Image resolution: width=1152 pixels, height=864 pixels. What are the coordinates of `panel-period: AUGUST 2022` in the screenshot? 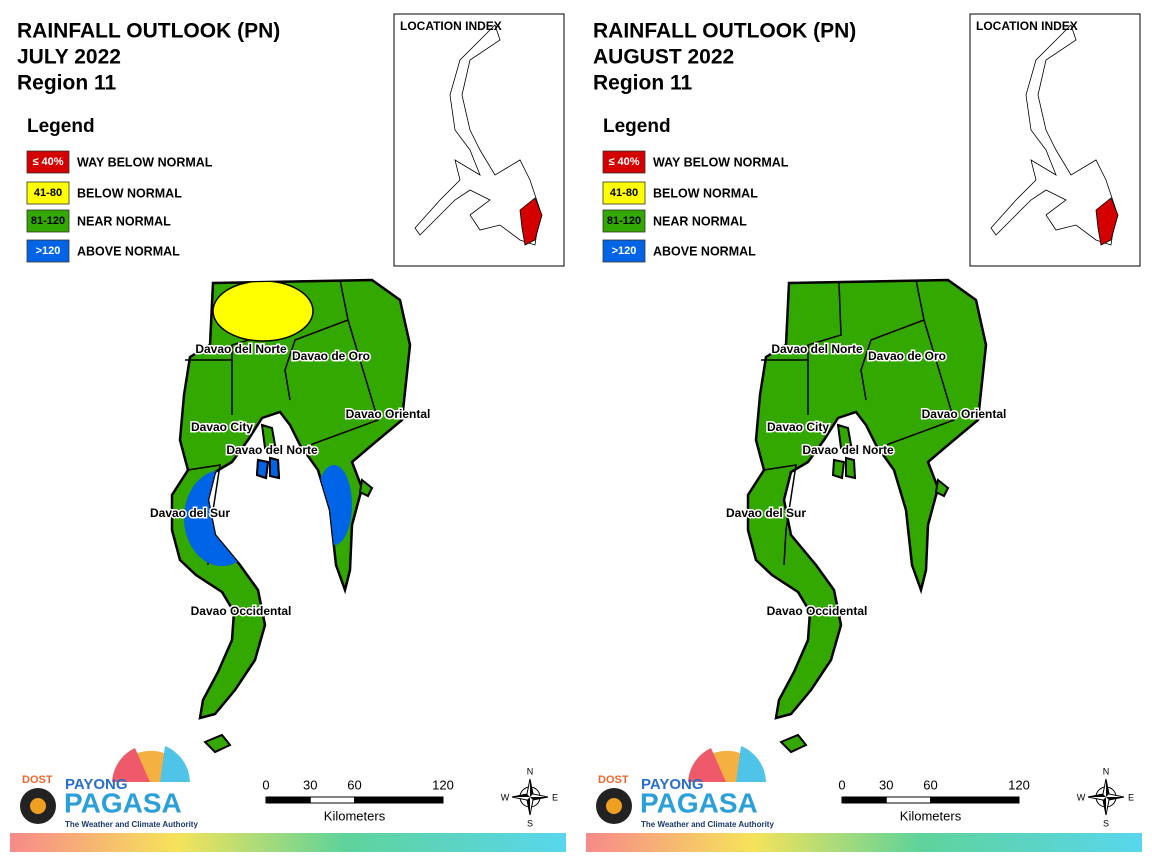 It's located at (663, 57).